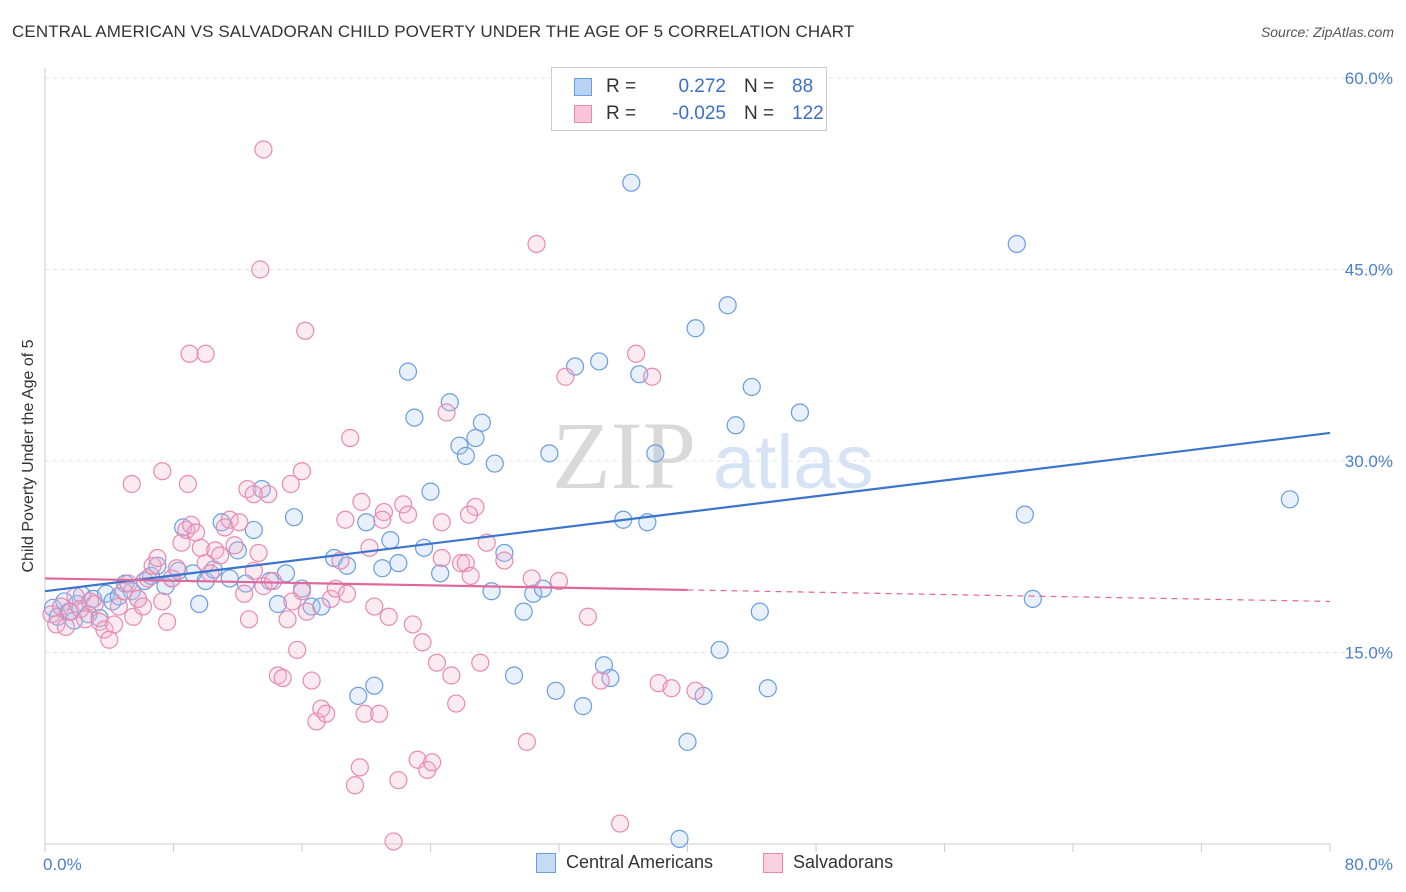 The width and height of the screenshot is (1406, 892). What do you see at coordinates (1009, 596) in the screenshot?
I see `trend-line-salvadorans-extension` at bounding box center [1009, 596].